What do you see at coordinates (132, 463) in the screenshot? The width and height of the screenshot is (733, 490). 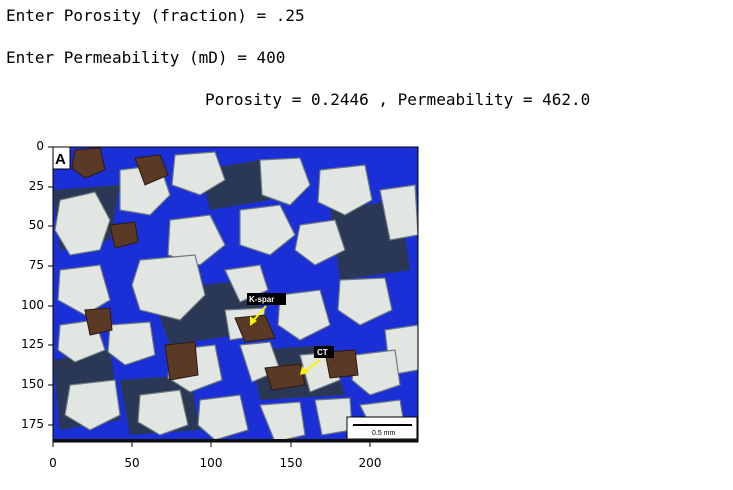 I see `x-tick-label: 50` at bounding box center [132, 463].